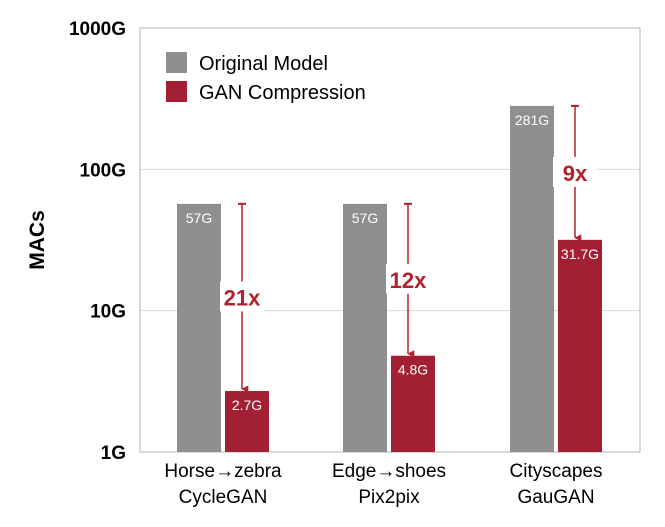 This screenshot has width=665, height=527. Describe the element at coordinates (556, 471) in the screenshot. I see `x-category-label: Cityscapes` at that location.